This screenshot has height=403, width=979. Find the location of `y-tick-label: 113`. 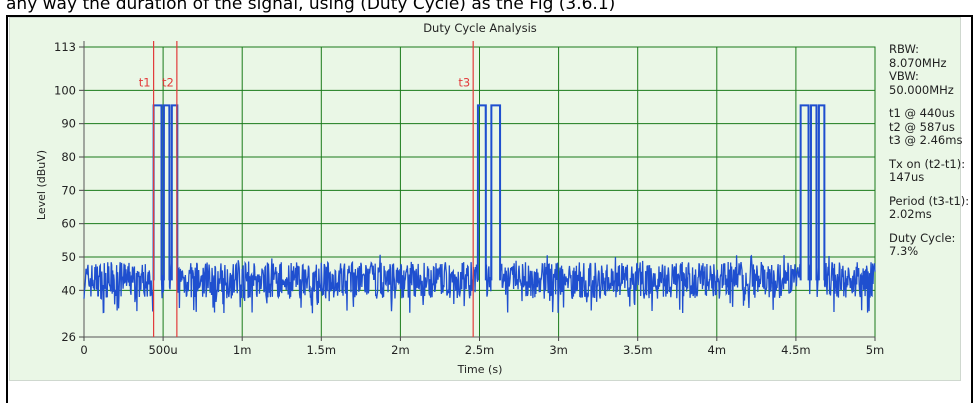

y-tick-label: 113 is located at coordinates (65, 47).